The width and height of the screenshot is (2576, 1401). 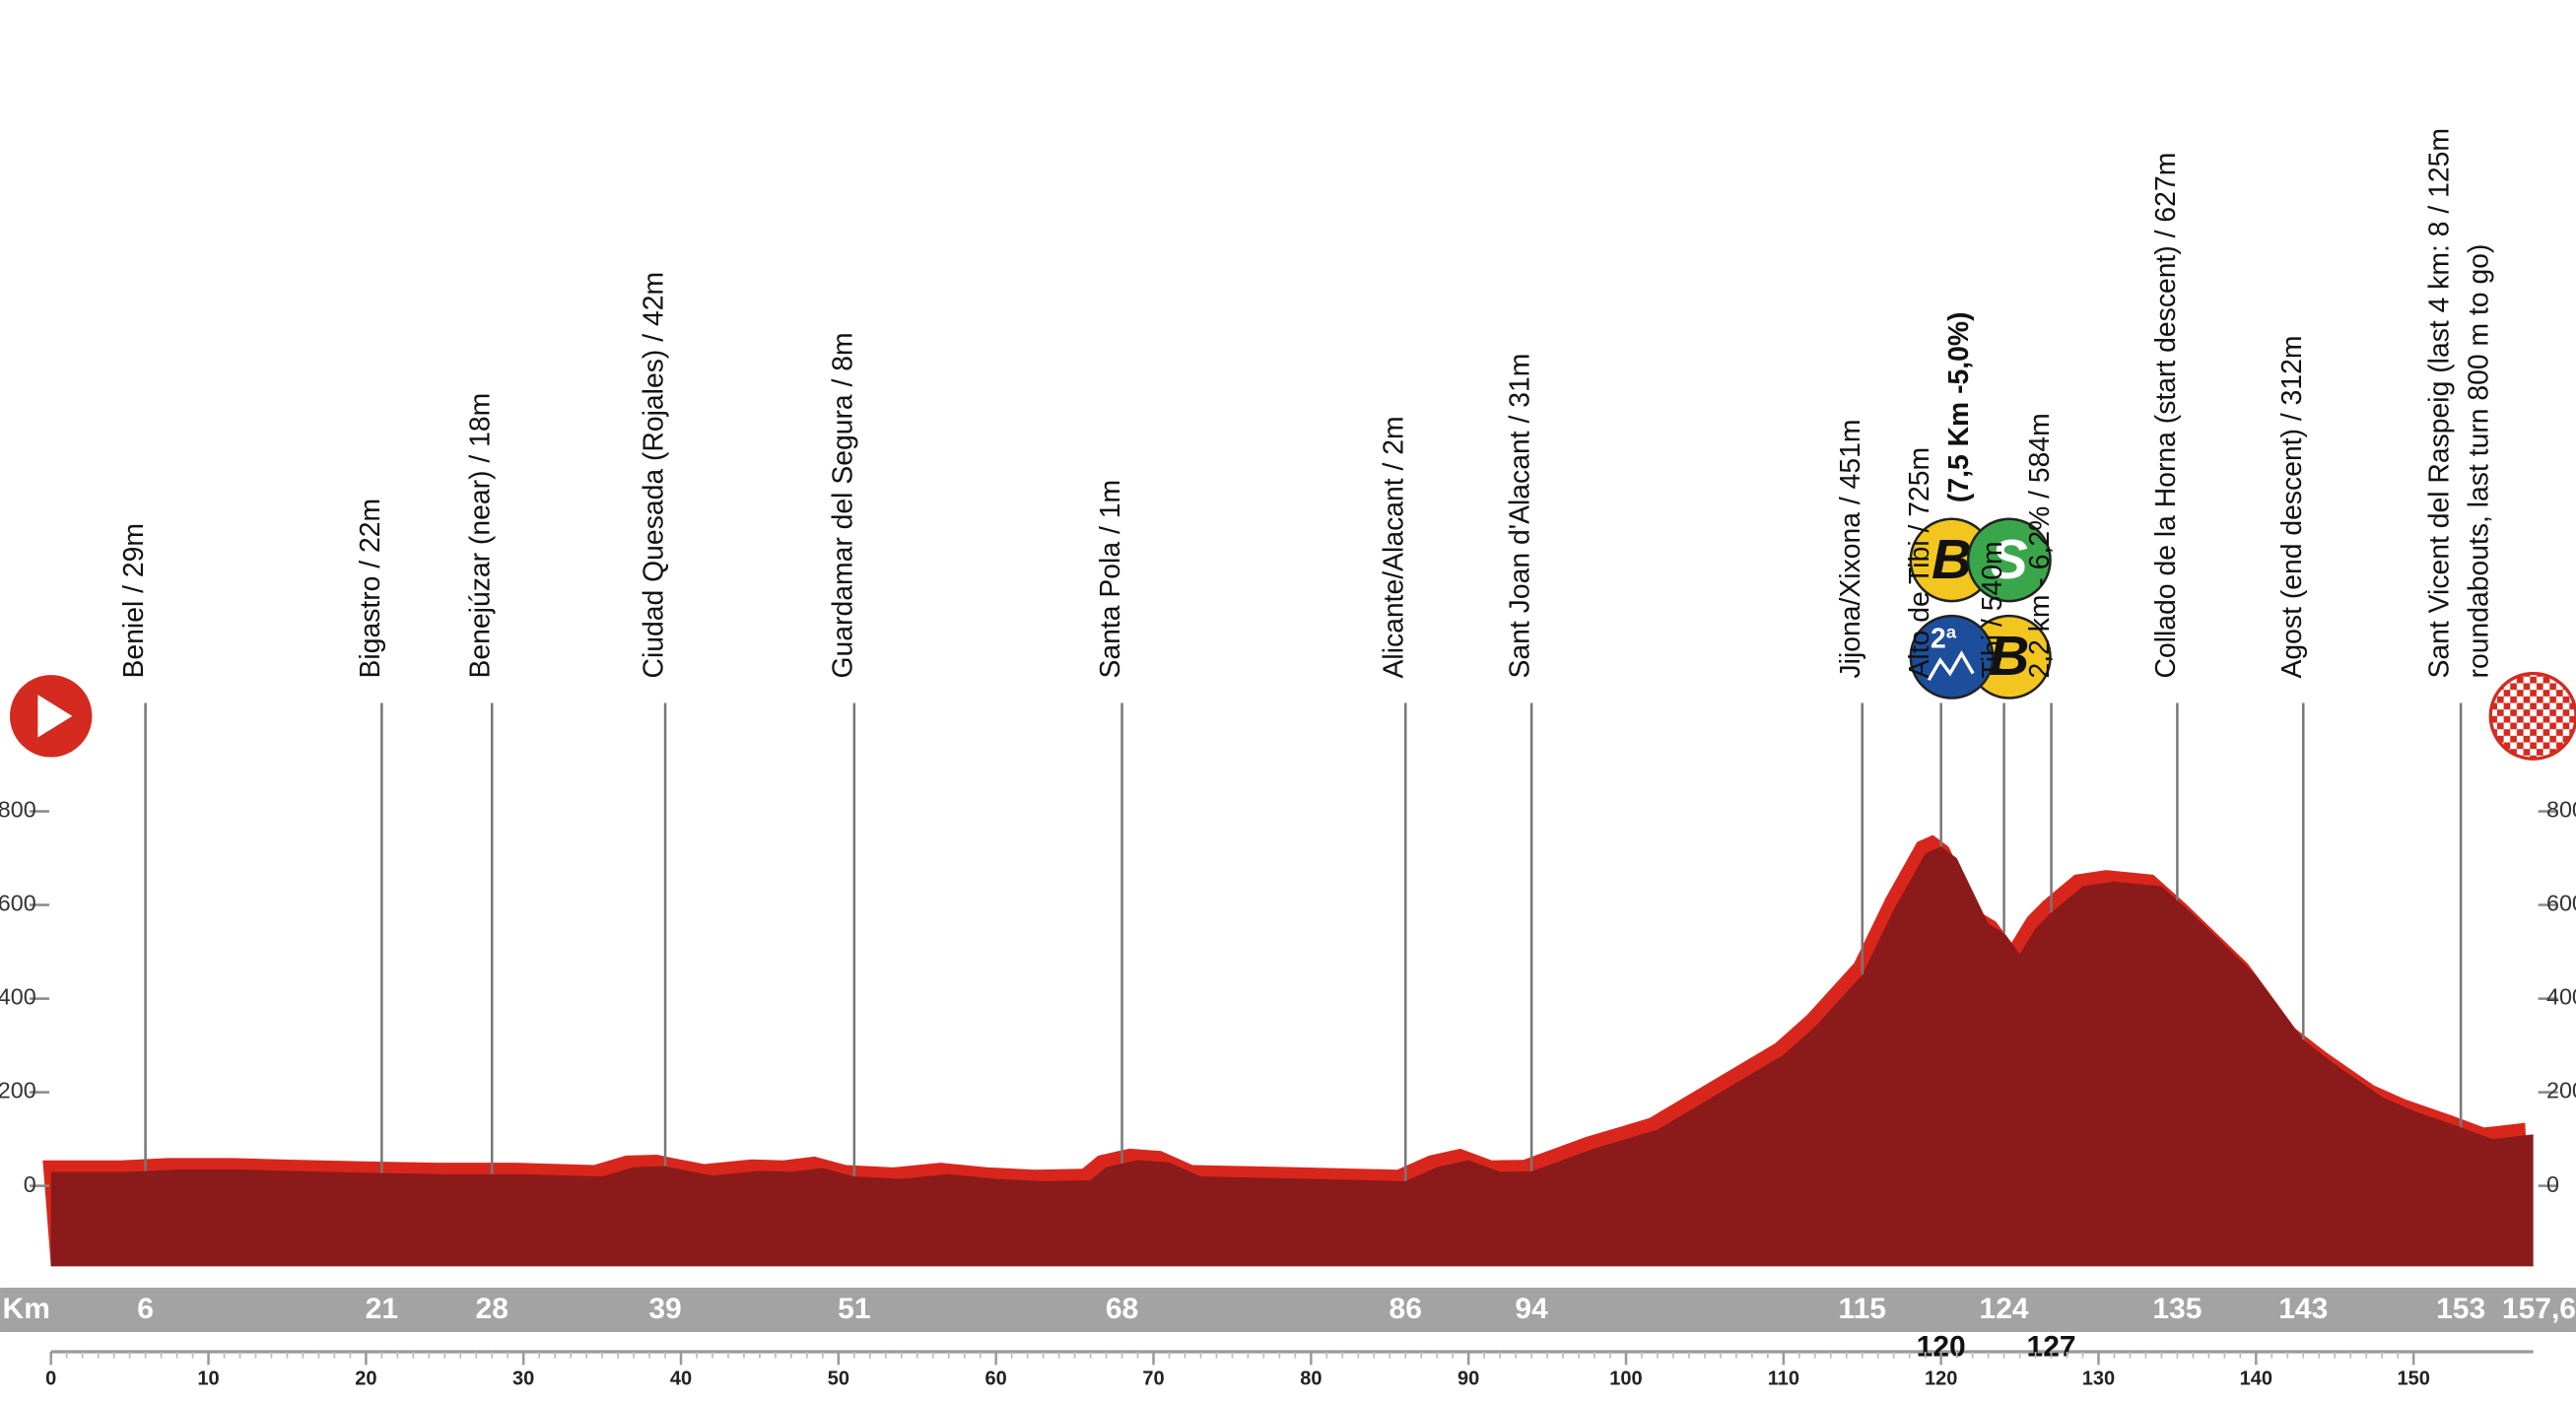 What do you see at coordinates (655, 475) in the screenshot?
I see `waypoint-label: Ciudad Quesada (Rojales) / 42m` at bounding box center [655, 475].